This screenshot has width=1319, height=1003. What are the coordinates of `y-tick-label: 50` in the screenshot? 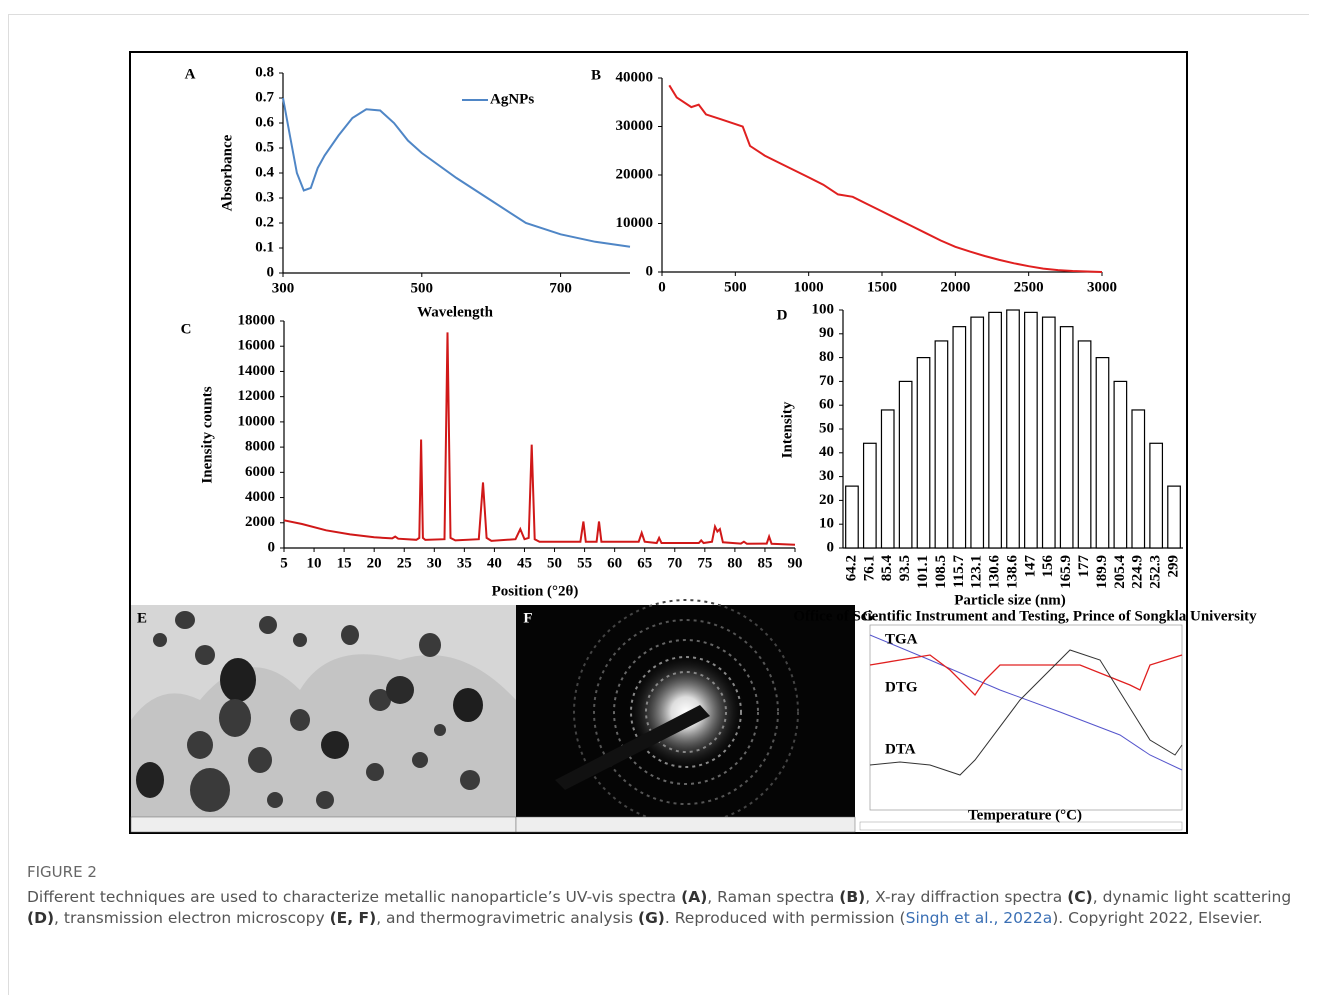 It's located at (826, 428).